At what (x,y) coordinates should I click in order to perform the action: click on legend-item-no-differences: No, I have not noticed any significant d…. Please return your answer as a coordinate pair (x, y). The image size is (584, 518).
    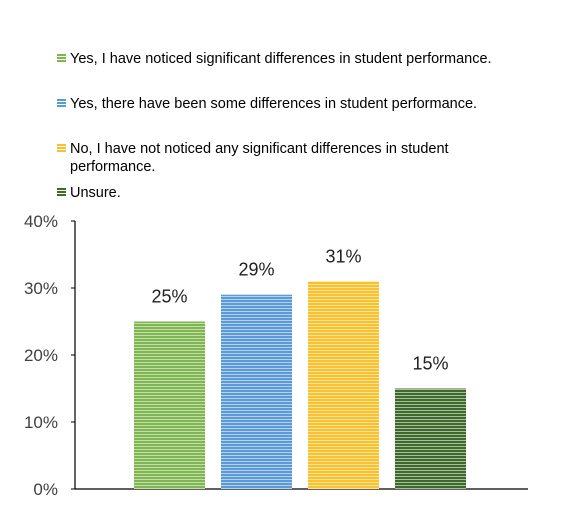
    Looking at the image, I should click on (292, 158).